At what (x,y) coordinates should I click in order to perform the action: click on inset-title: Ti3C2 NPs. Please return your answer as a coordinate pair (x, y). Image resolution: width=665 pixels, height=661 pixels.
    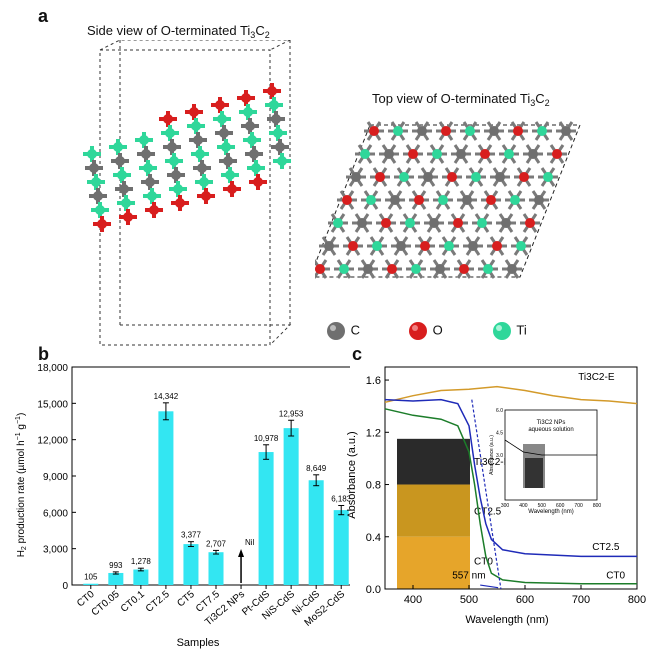
    Looking at the image, I should click on (551, 423).